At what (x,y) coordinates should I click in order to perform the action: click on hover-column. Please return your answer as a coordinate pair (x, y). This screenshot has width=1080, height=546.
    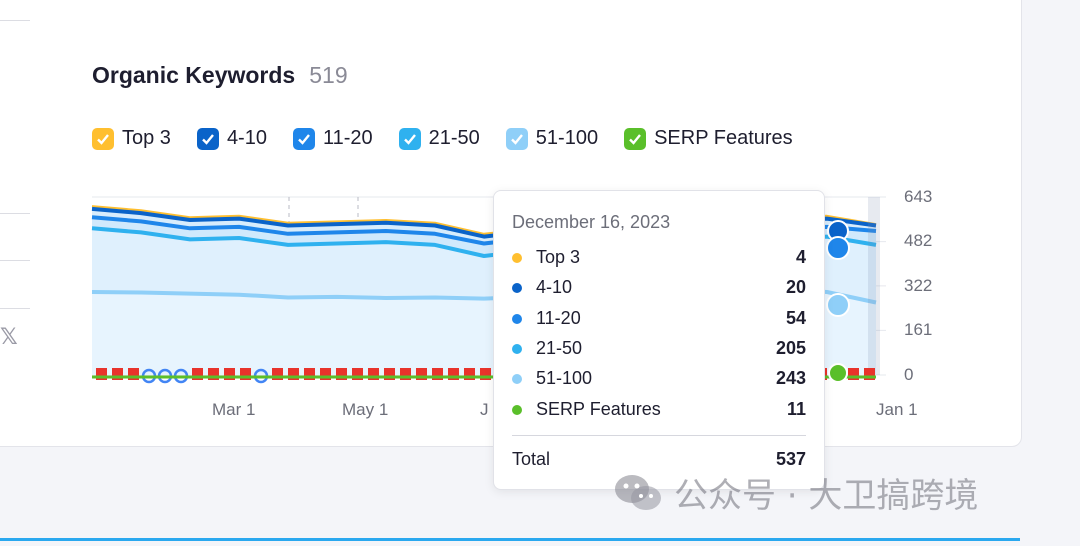
    Looking at the image, I should click on (874, 286).